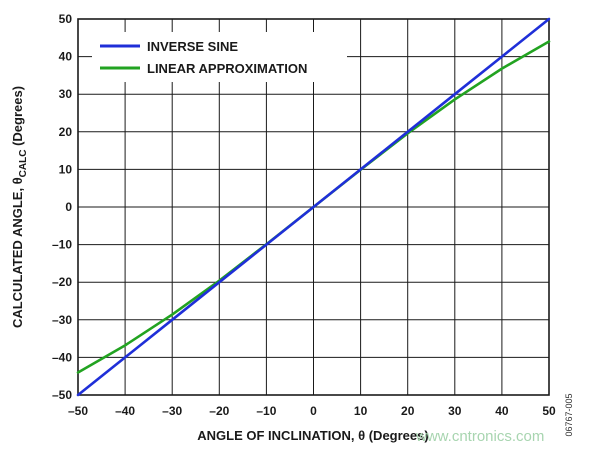 The image size is (589, 450). I want to click on y-tick-label: –10, so click(62, 245).